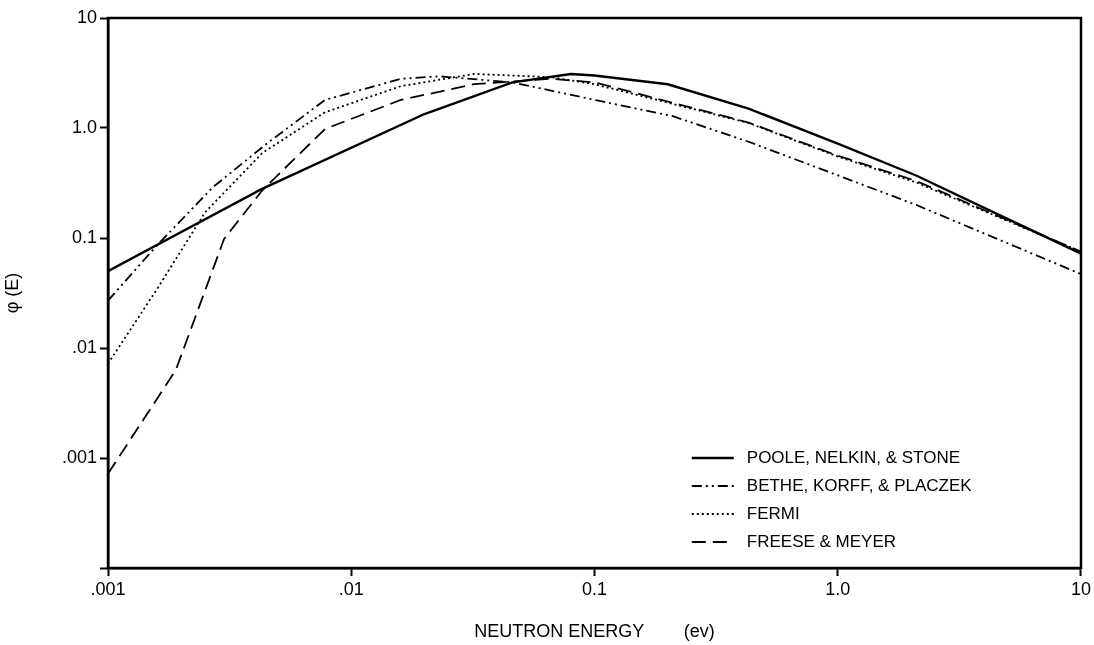 This screenshot has width=1094, height=645. I want to click on y-tick-label: 10, so click(86, 16).